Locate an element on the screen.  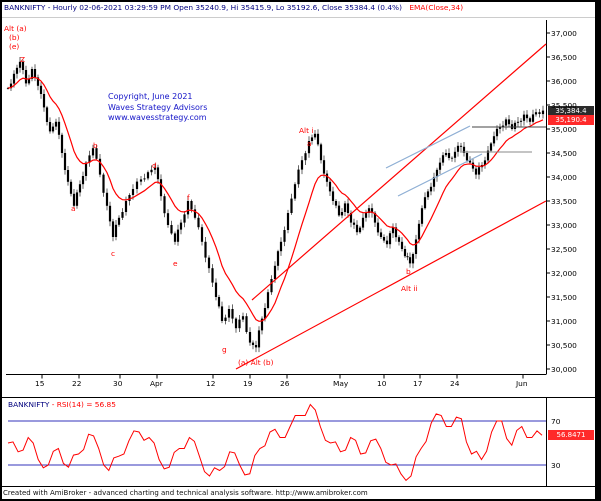
rsi-indicator-value: - RSI(14) = 56.85 is located at coordinates (82, 404).